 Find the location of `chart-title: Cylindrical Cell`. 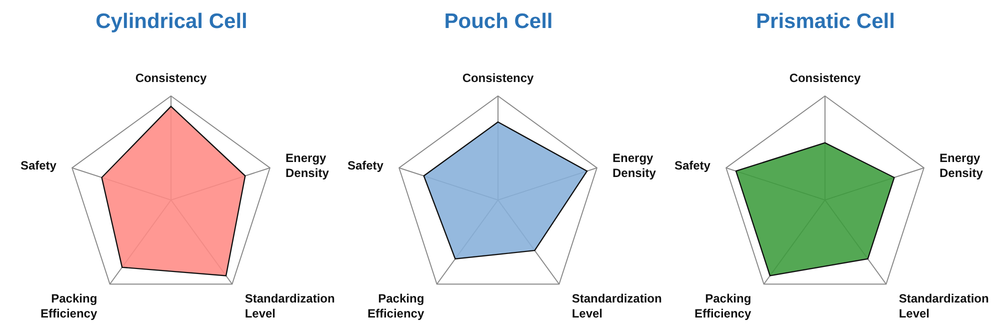

chart-title: Cylindrical Cell is located at coordinates (171, 22).